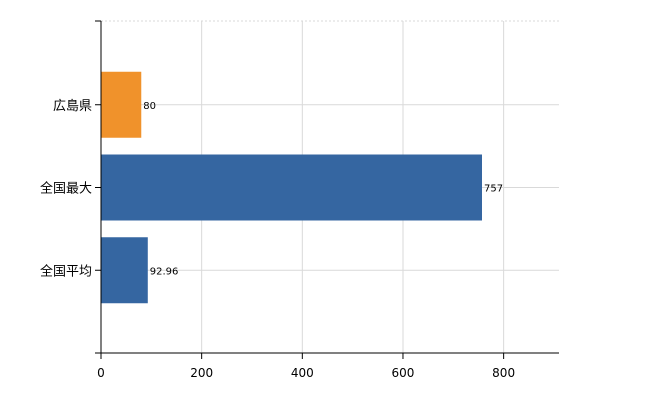  I want to click on data-label: 80, so click(149, 106).